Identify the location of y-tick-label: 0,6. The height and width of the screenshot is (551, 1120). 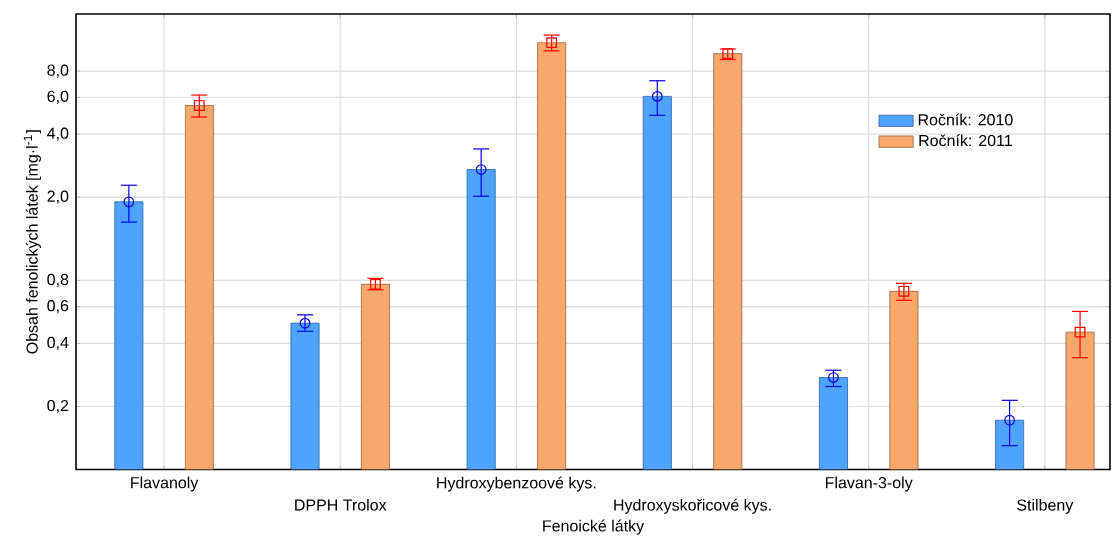
(58, 307).